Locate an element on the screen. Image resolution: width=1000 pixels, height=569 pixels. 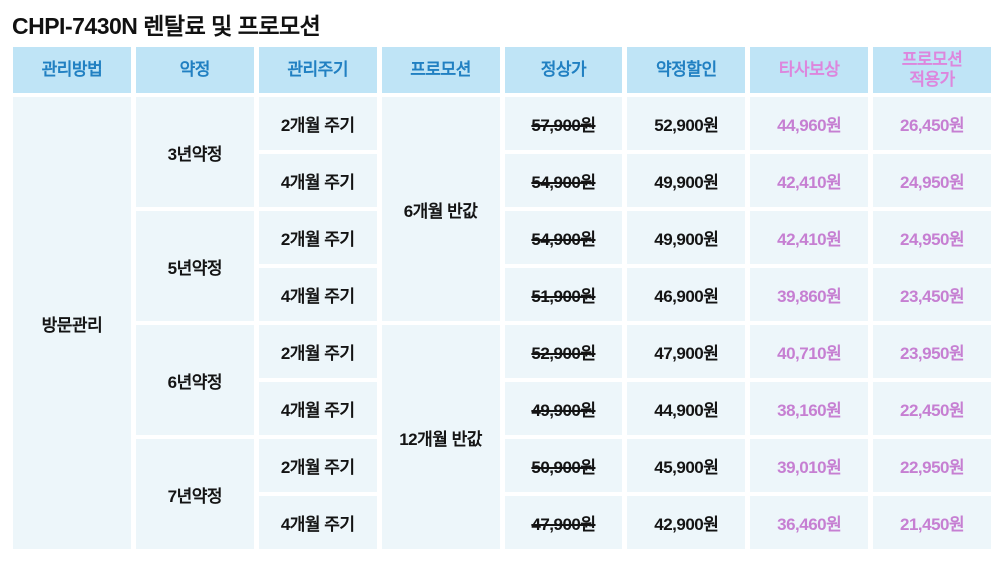
cell-promo-price: 26,450원 is located at coordinates (932, 123).